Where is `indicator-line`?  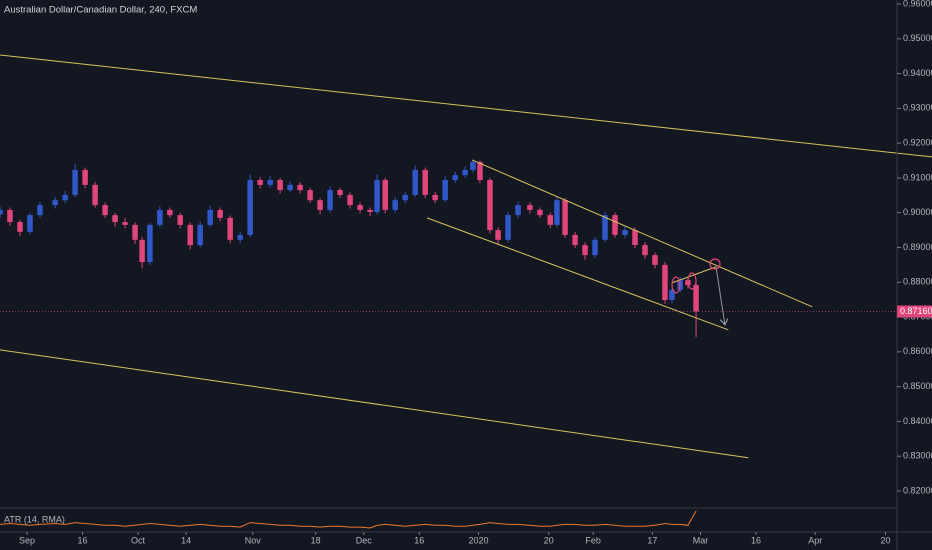
indicator-line is located at coordinates (348, 519).